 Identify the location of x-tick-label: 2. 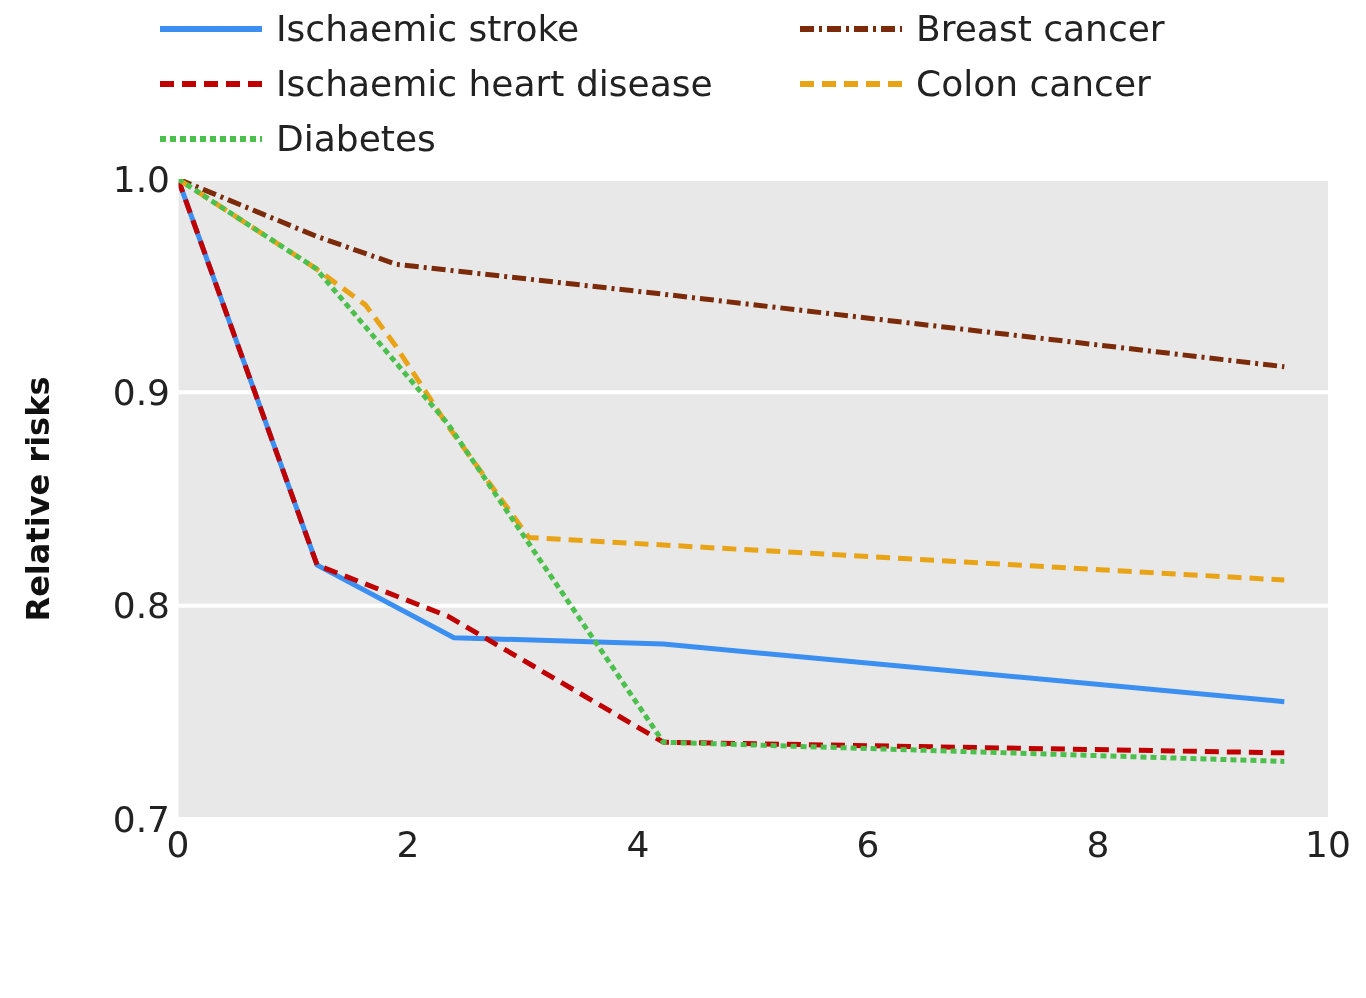
(408, 844).